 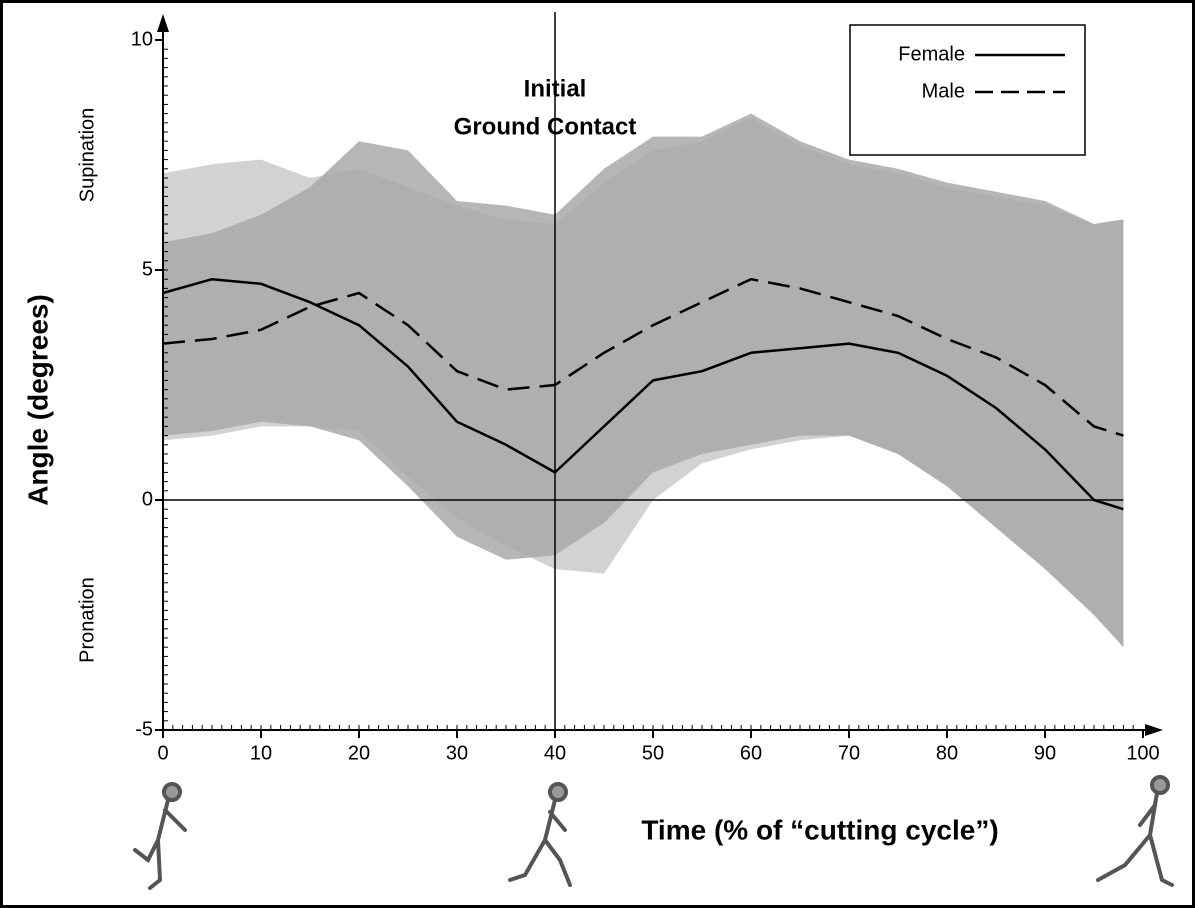 I want to click on y-tick-label: -5, so click(x=144, y=729).